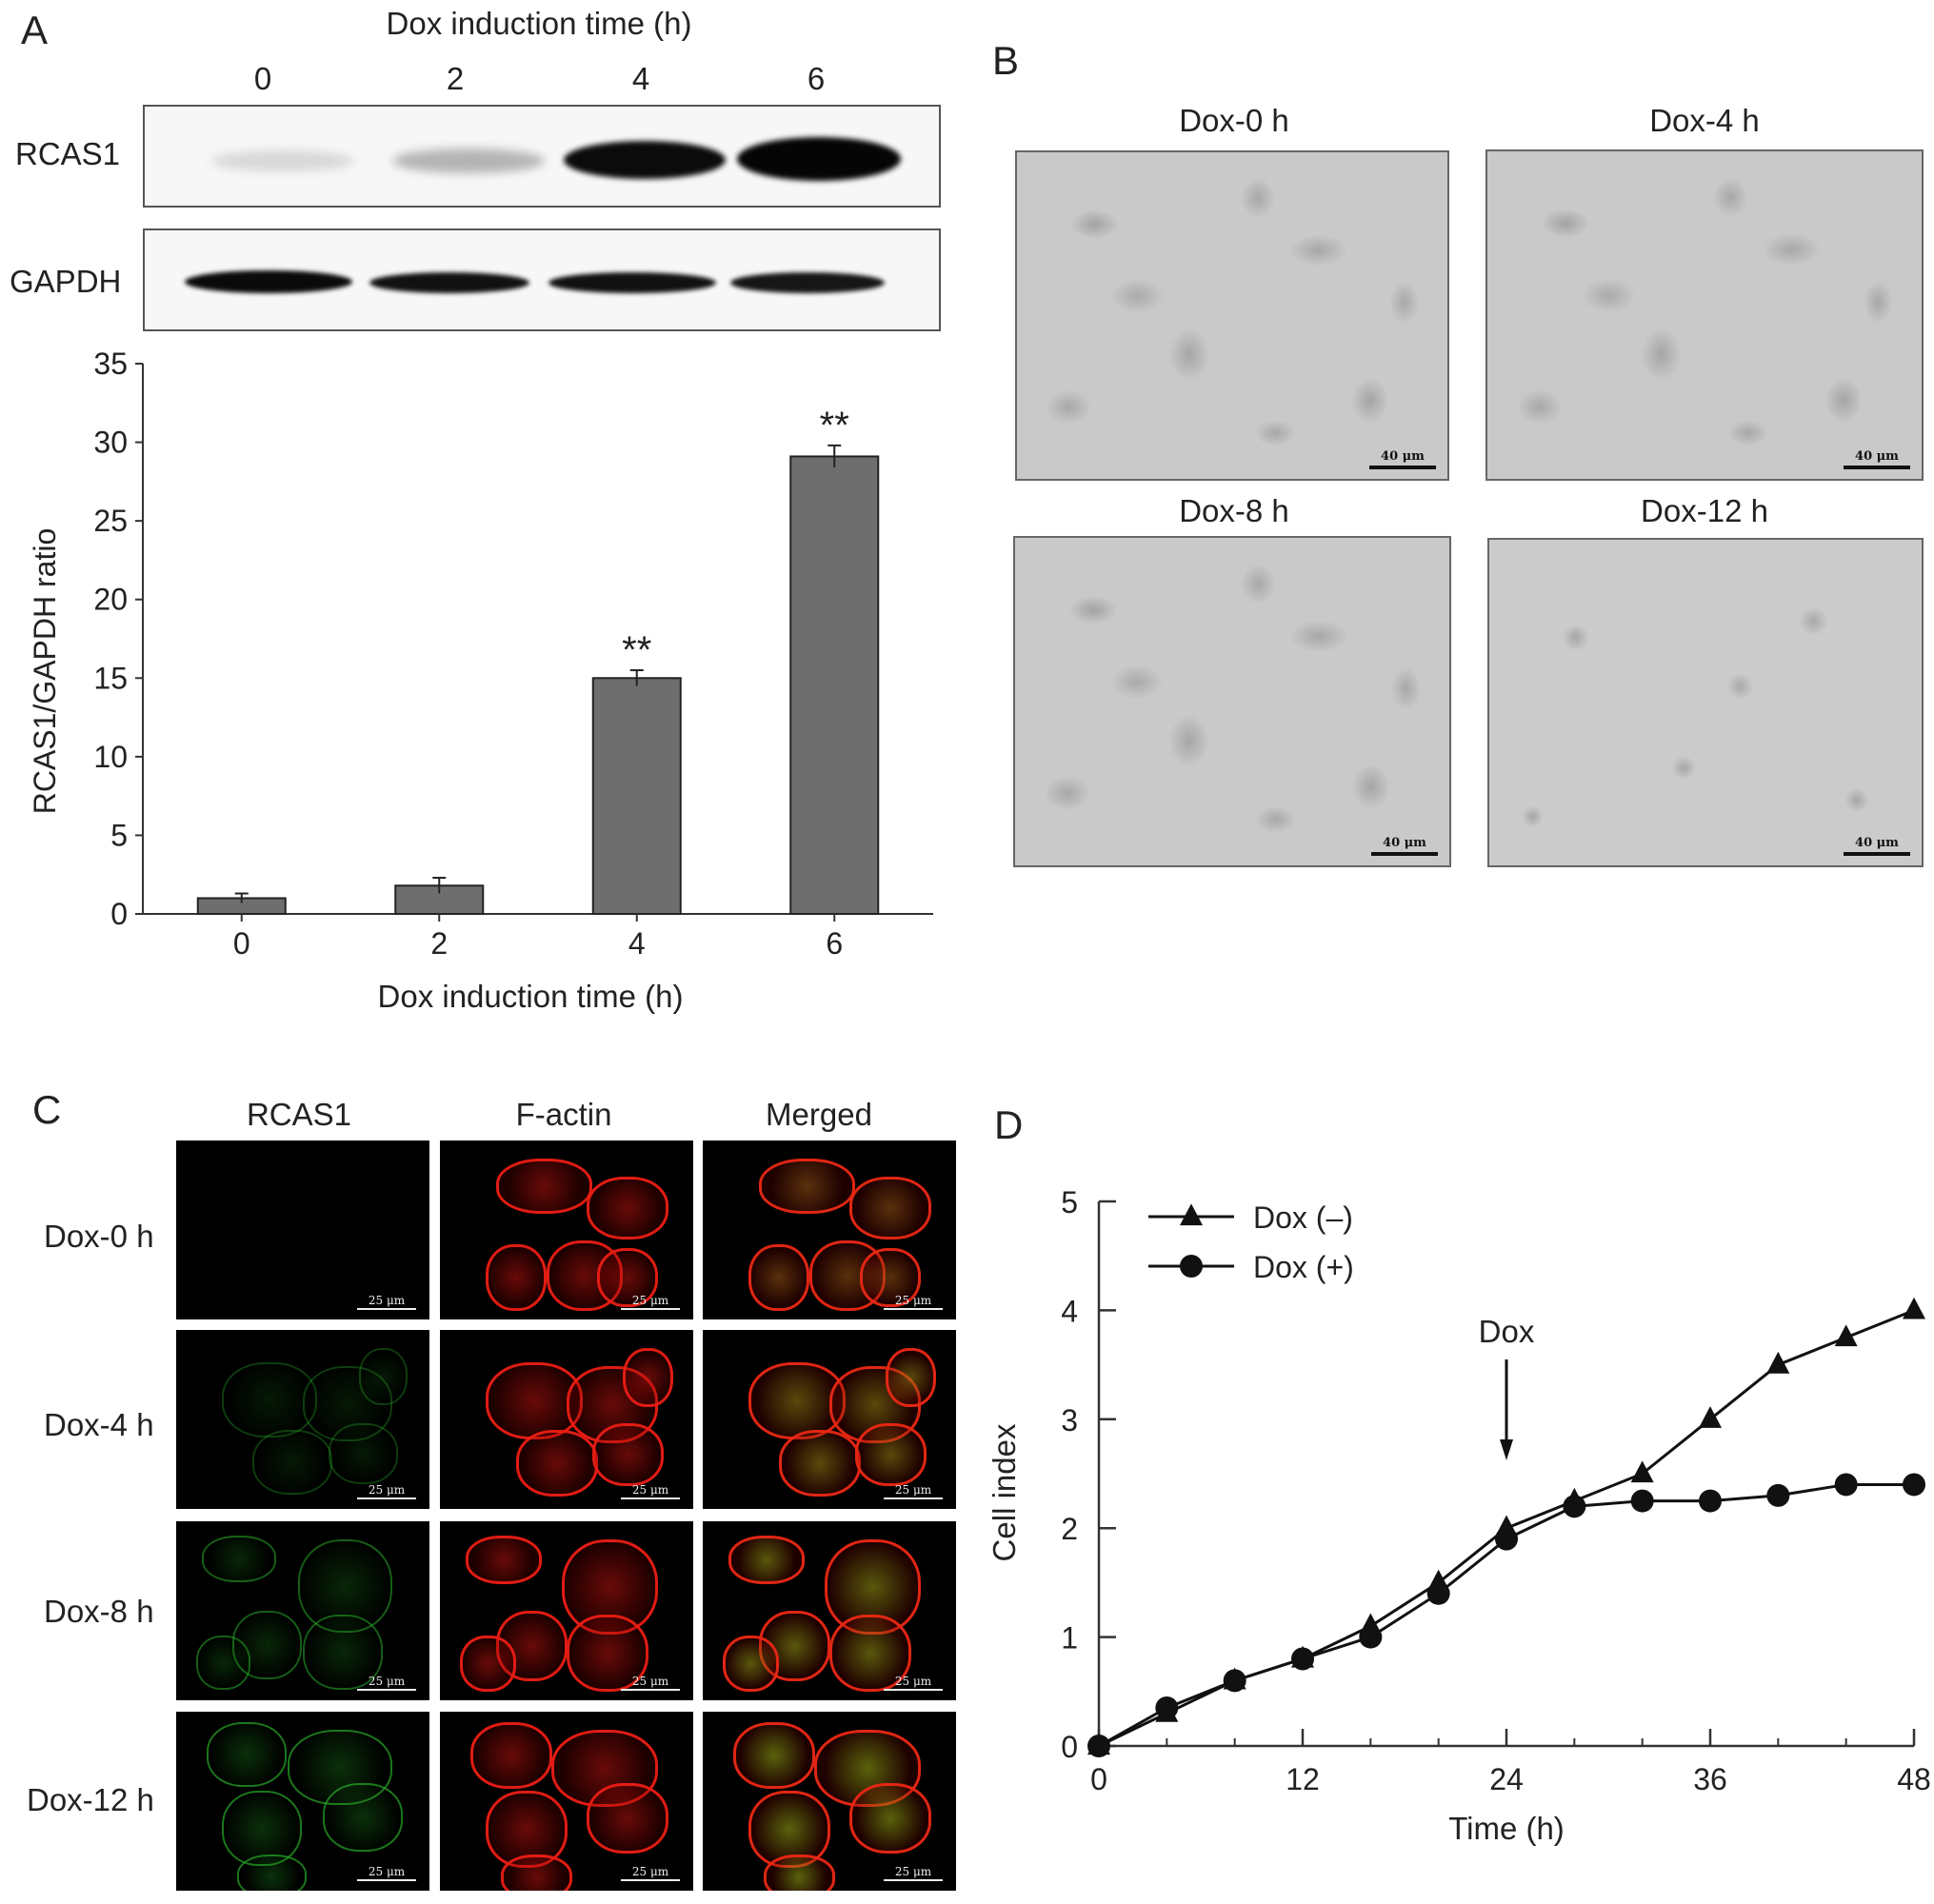 This screenshot has width=1934, height=1904. What do you see at coordinates (1234, 510) in the screenshot?
I see `micrograph-title: Dox-8 h` at bounding box center [1234, 510].